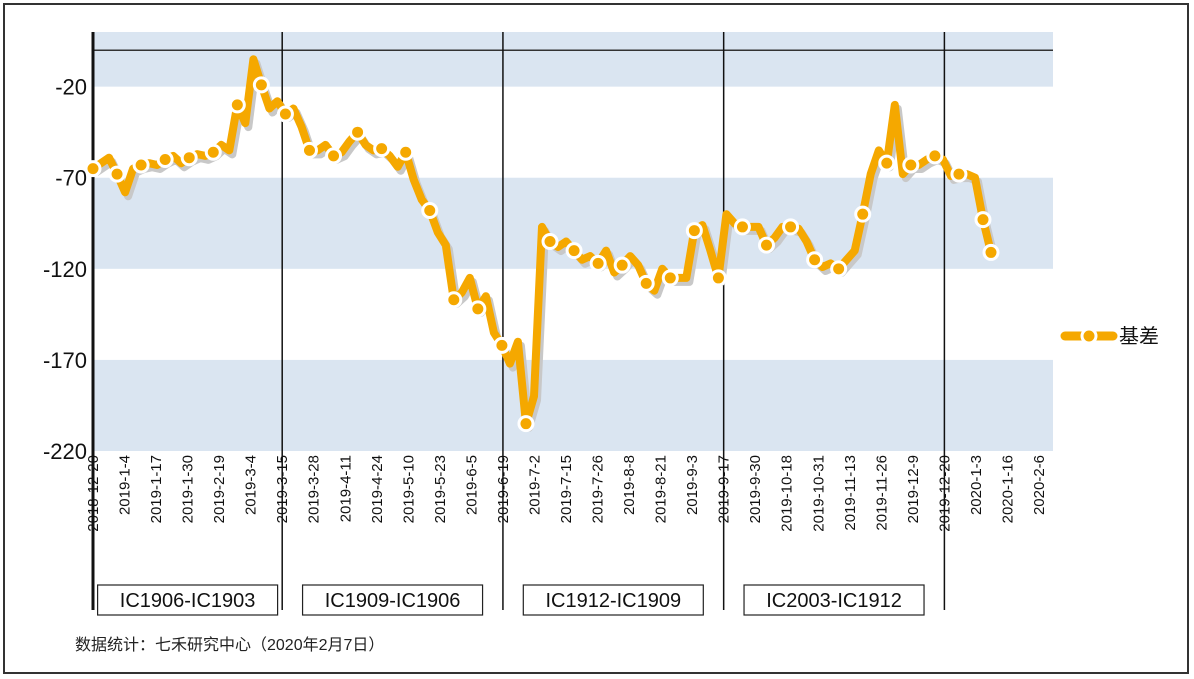 The width and height of the screenshot is (1194, 679). Describe the element at coordinates (440, 489) in the screenshot. I see `x-tick-label: 2019-5-23` at that location.